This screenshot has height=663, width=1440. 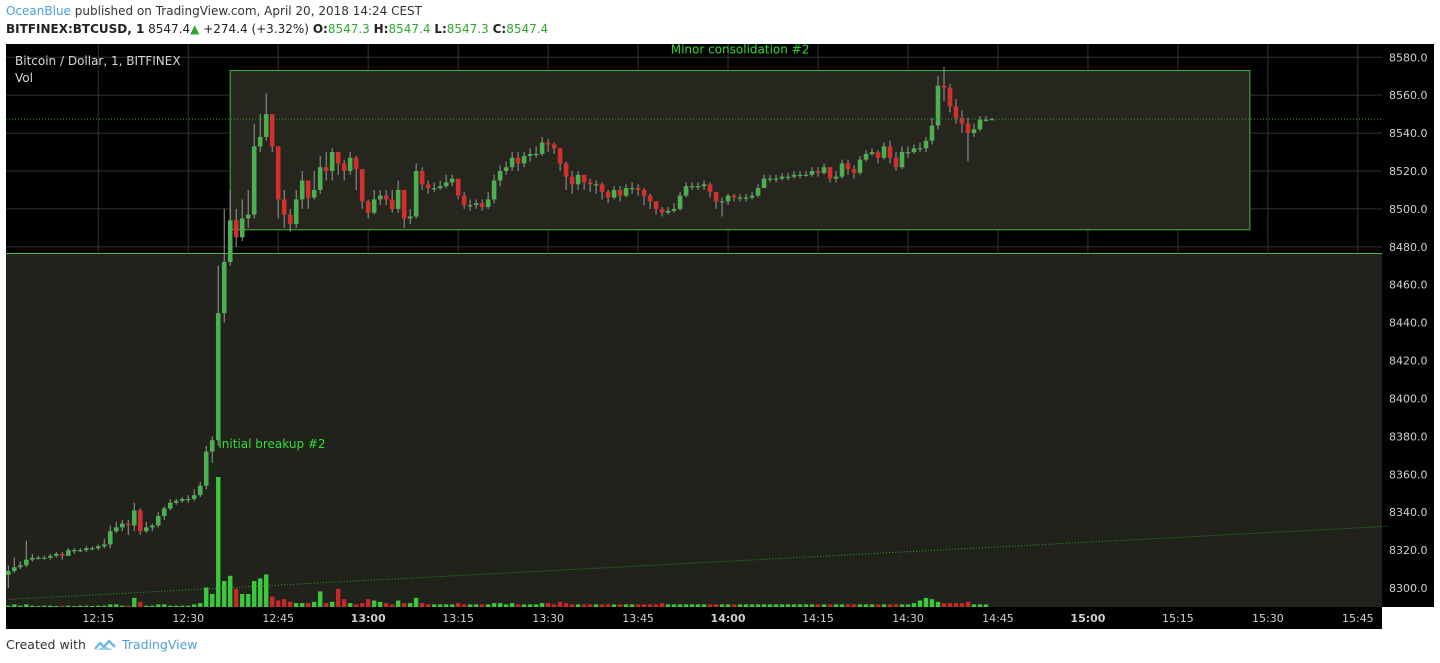 What do you see at coordinates (1087, 618) in the screenshot?
I see `time-tick-label: 15:00` at bounding box center [1087, 618].